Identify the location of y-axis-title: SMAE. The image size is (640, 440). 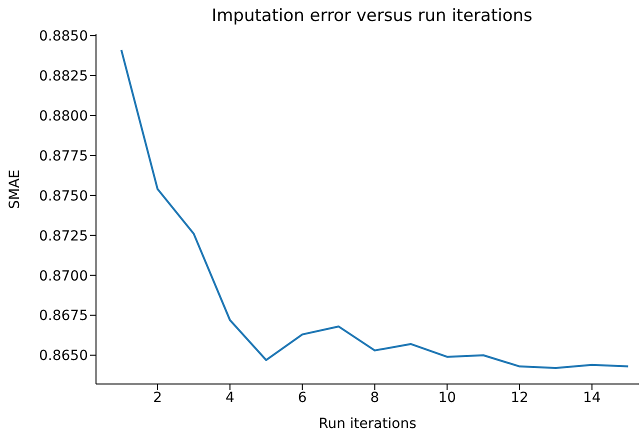
(14, 189).